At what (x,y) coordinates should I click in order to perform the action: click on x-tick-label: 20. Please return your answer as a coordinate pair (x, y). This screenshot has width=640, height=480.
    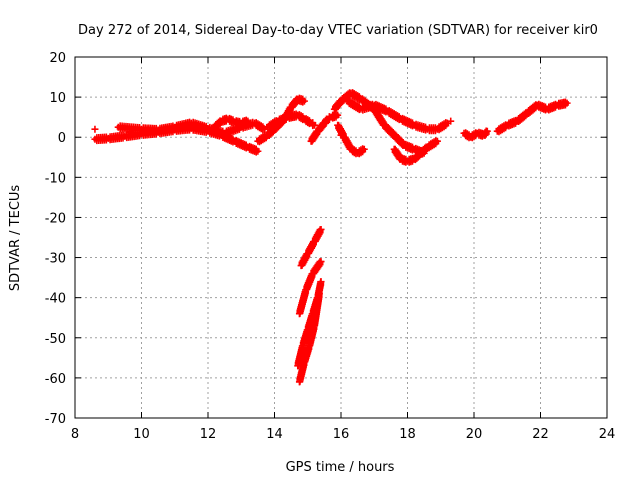
    Looking at the image, I should click on (474, 434).